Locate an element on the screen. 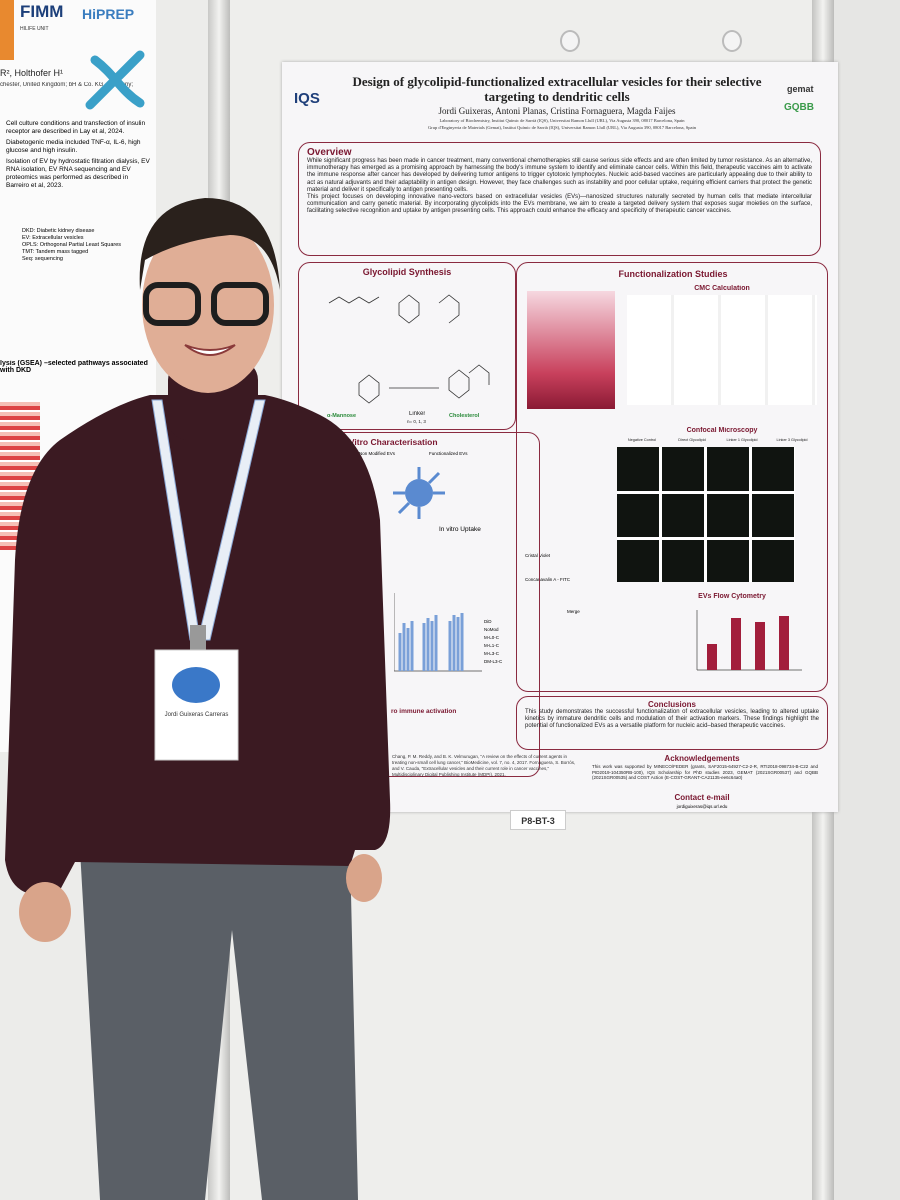 This screenshot has height=1200, width=900. abbrev: DKD: Diabetic kidney disease is located at coordinates (58, 231).